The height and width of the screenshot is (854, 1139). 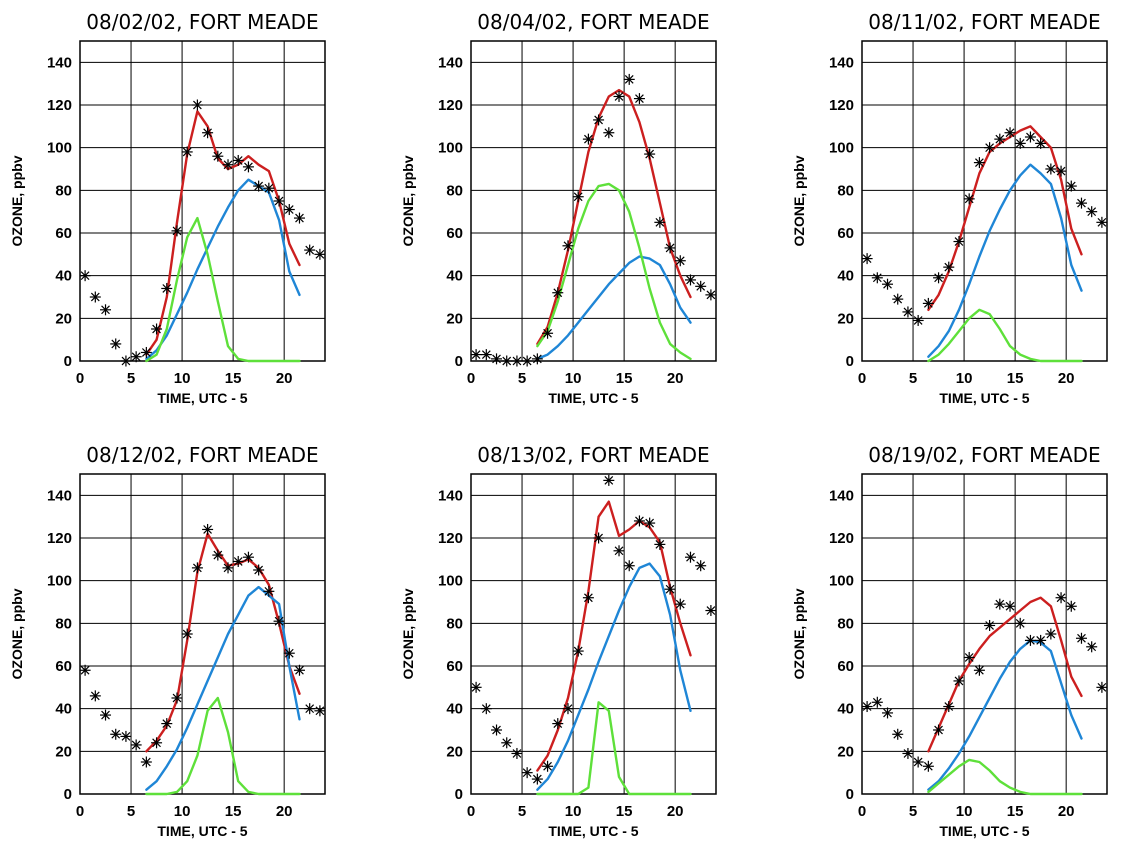 What do you see at coordinates (614, 676) in the screenshot?
I see `series-line-blue` at bounding box center [614, 676].